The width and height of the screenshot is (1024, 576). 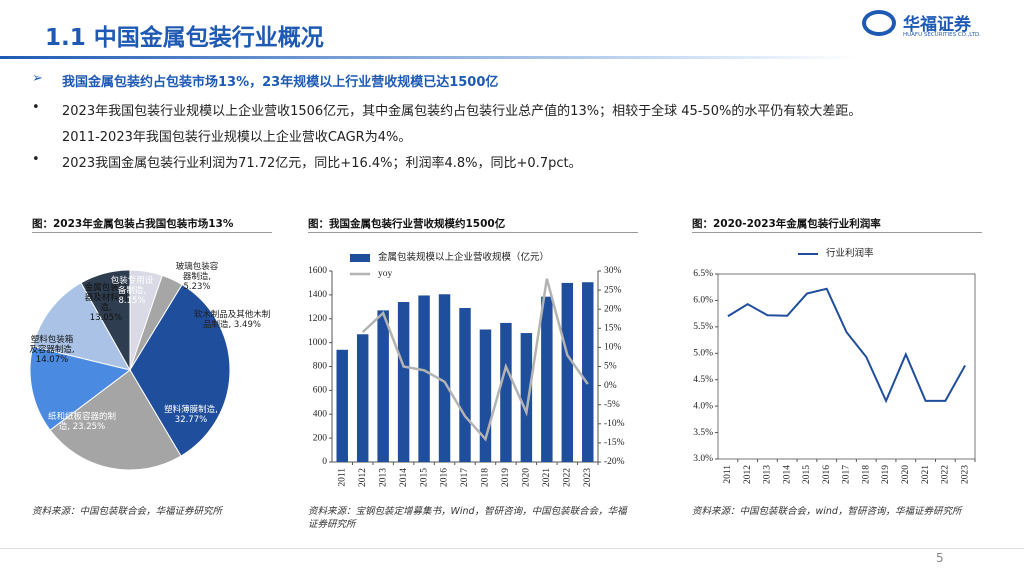 I want to click on pie-chart, so click(x=130, y=370).